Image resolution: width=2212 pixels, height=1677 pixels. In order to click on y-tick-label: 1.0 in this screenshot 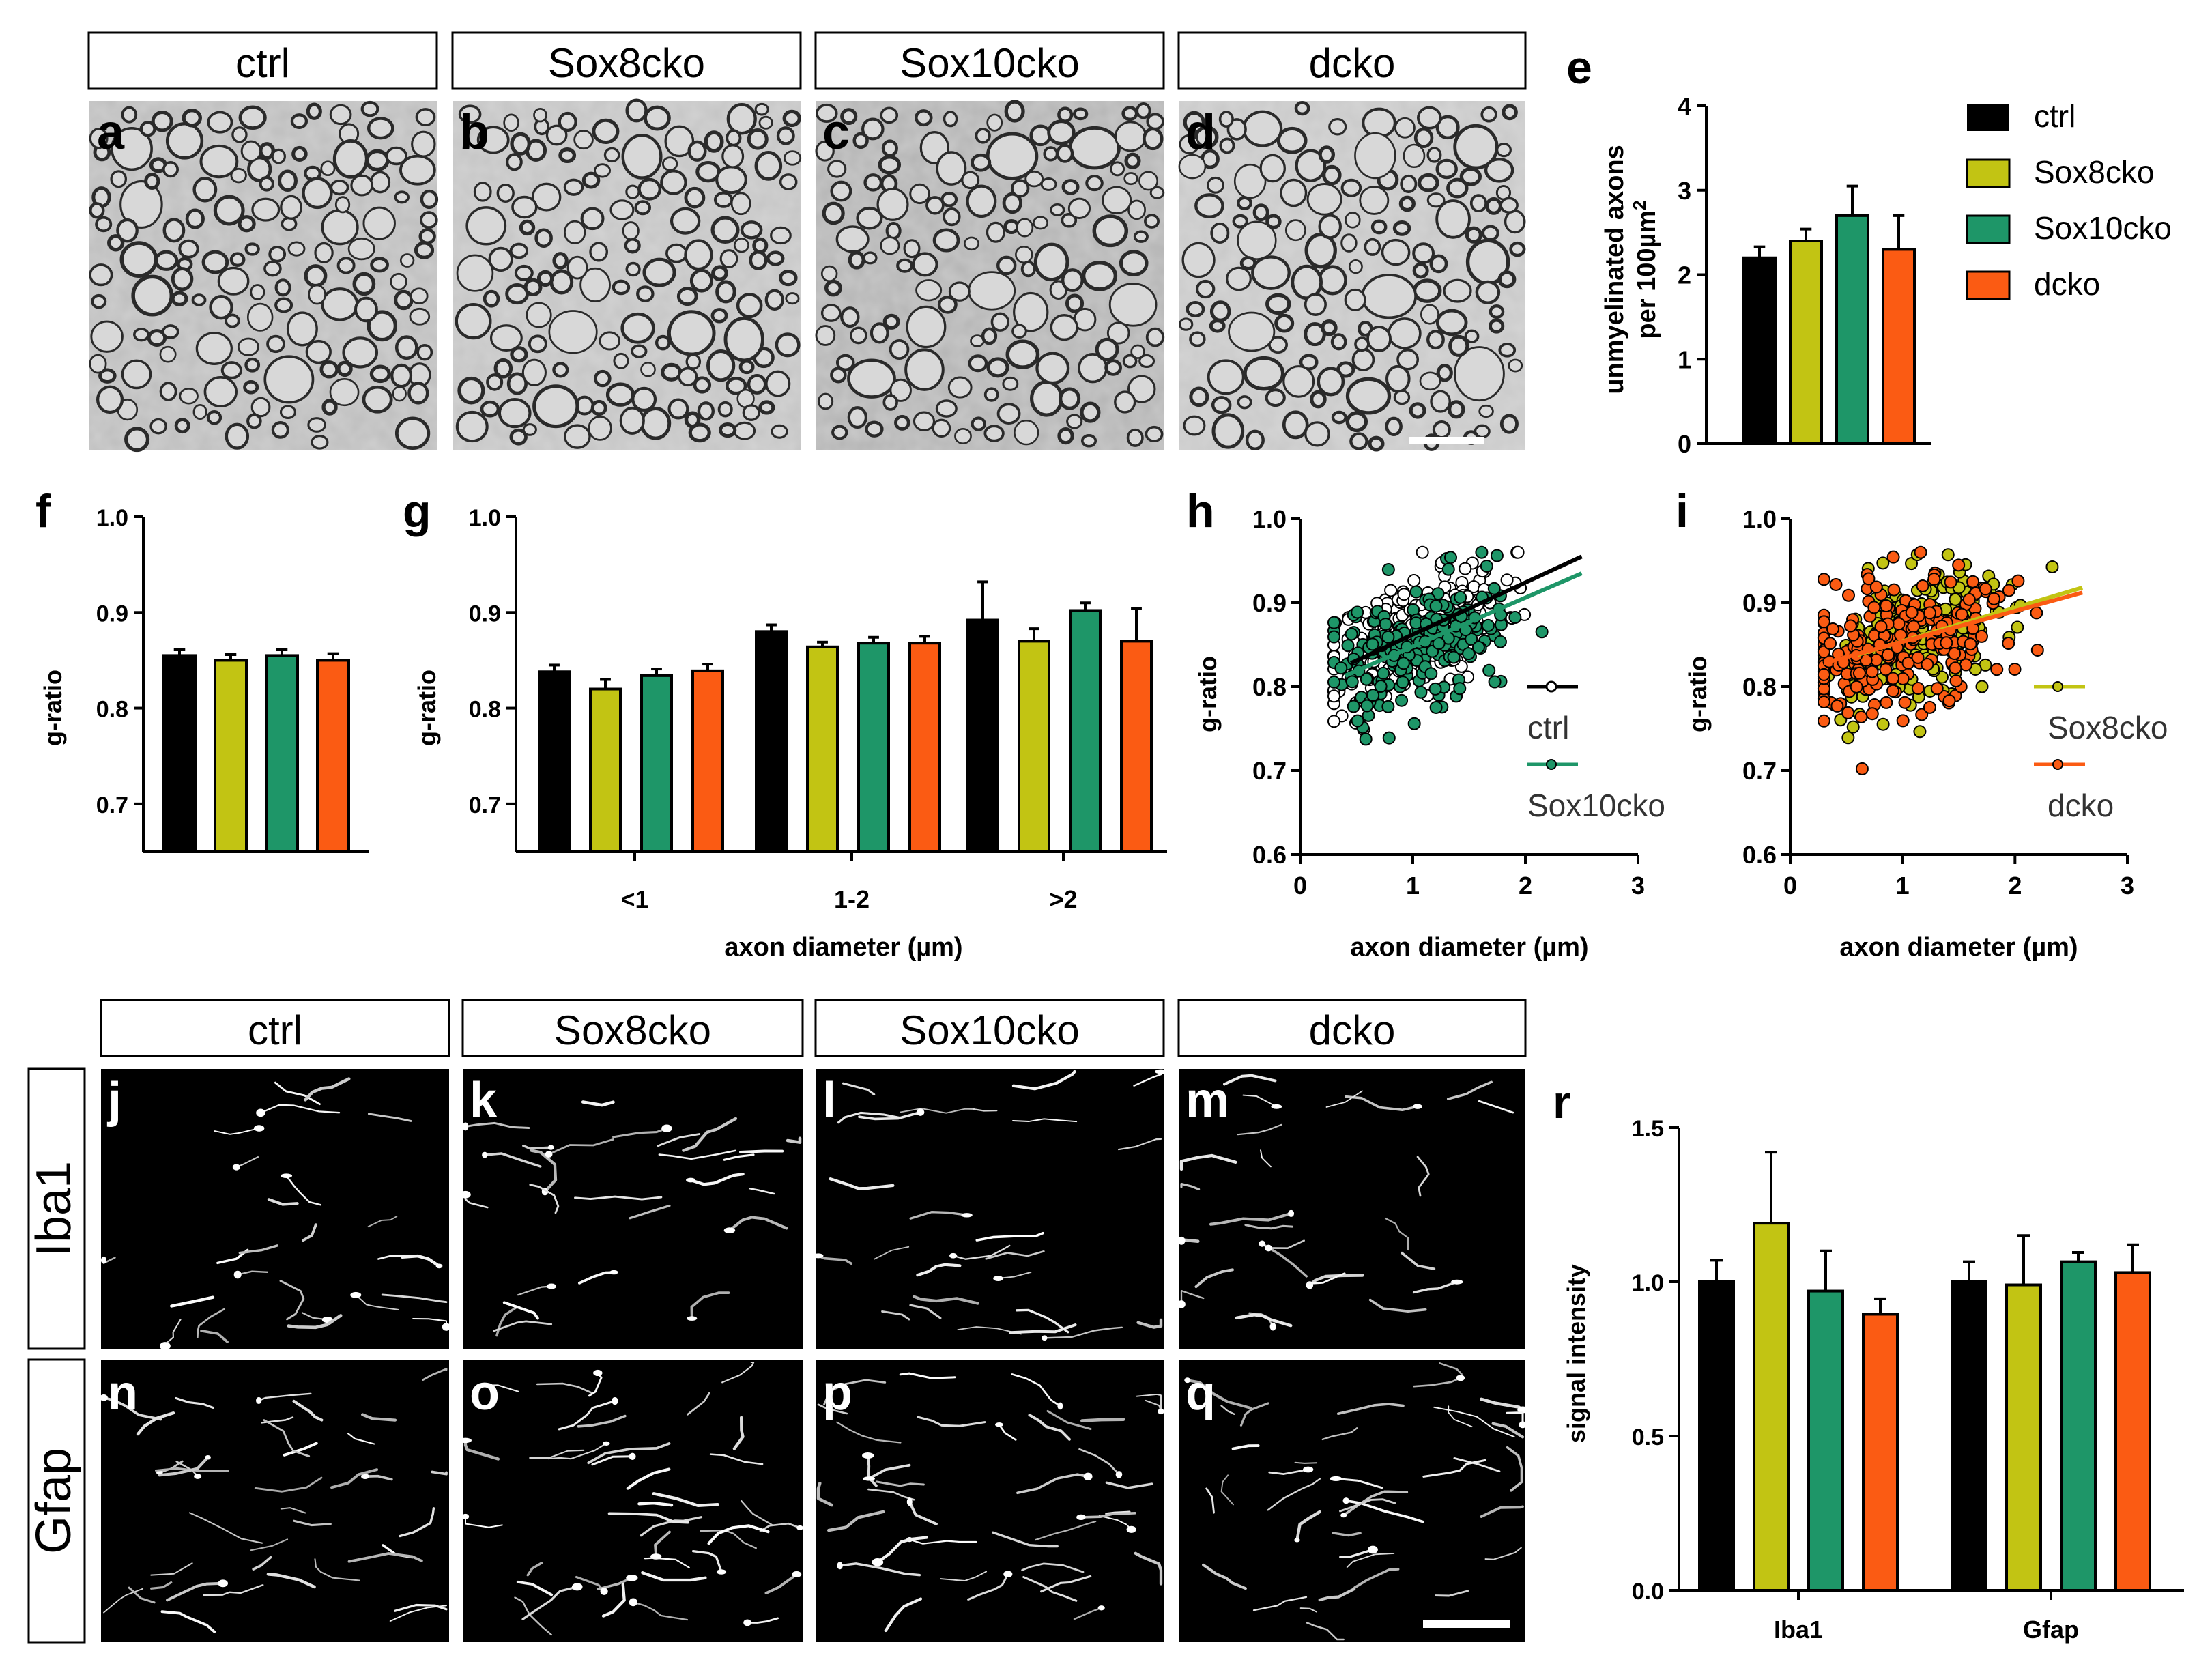, I will do `click(1270, 519)`.